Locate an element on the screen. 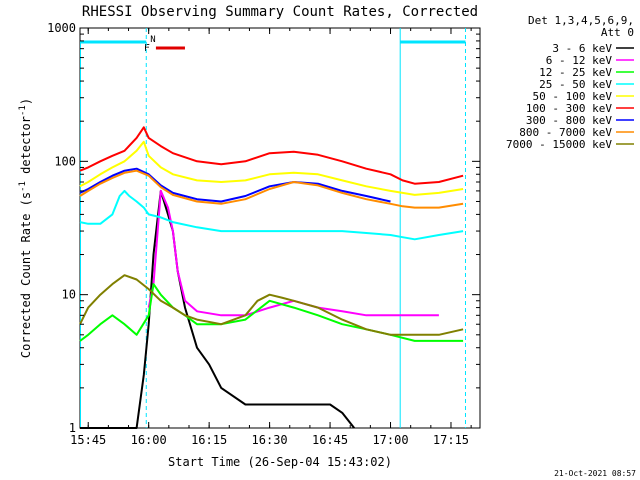  x-tick-label: 15:45 is located at coordinates (88, 440).